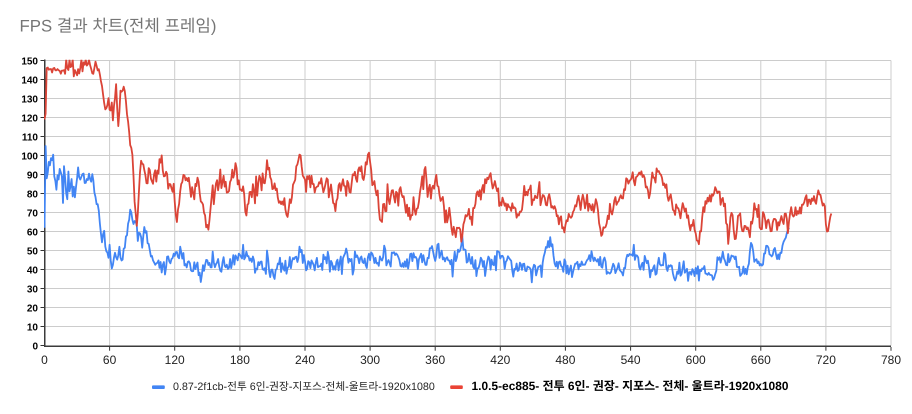 This screenshot has width=912, height=414. What do you see at coordinates (891, 360) in the screenshot?
I see `svg-text: 780` at bounding box center [891, 360].